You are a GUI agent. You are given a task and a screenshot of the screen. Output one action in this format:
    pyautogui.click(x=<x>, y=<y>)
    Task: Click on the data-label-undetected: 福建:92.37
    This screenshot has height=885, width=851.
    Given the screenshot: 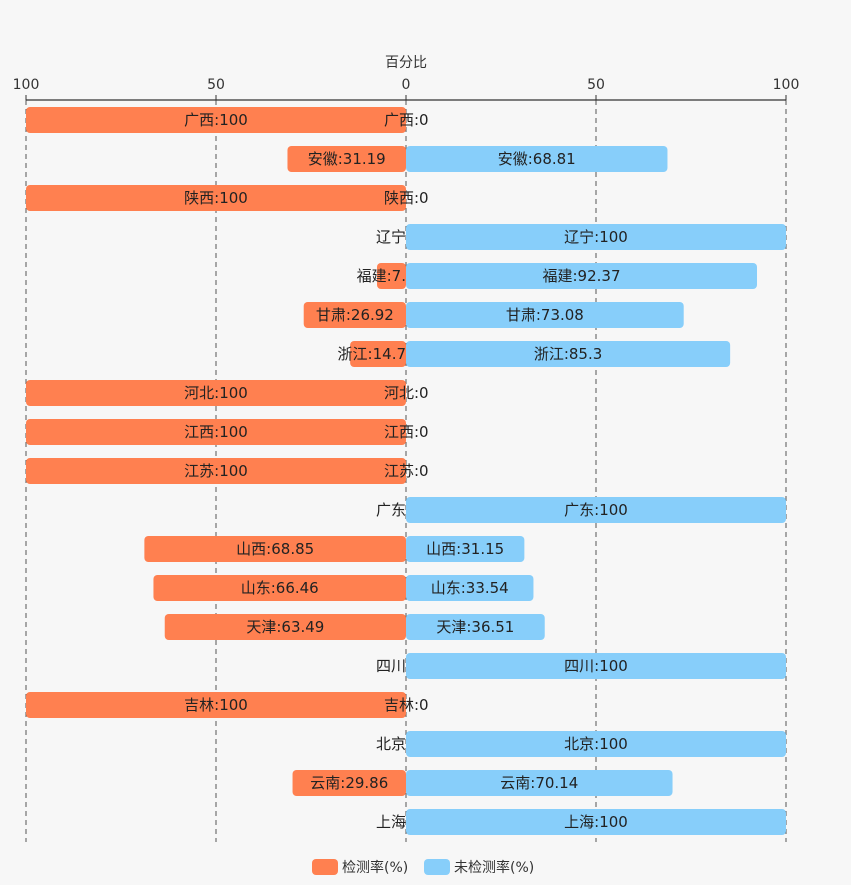 What is the action you would take?
    pyautogui.click(x=582, y=276)
    